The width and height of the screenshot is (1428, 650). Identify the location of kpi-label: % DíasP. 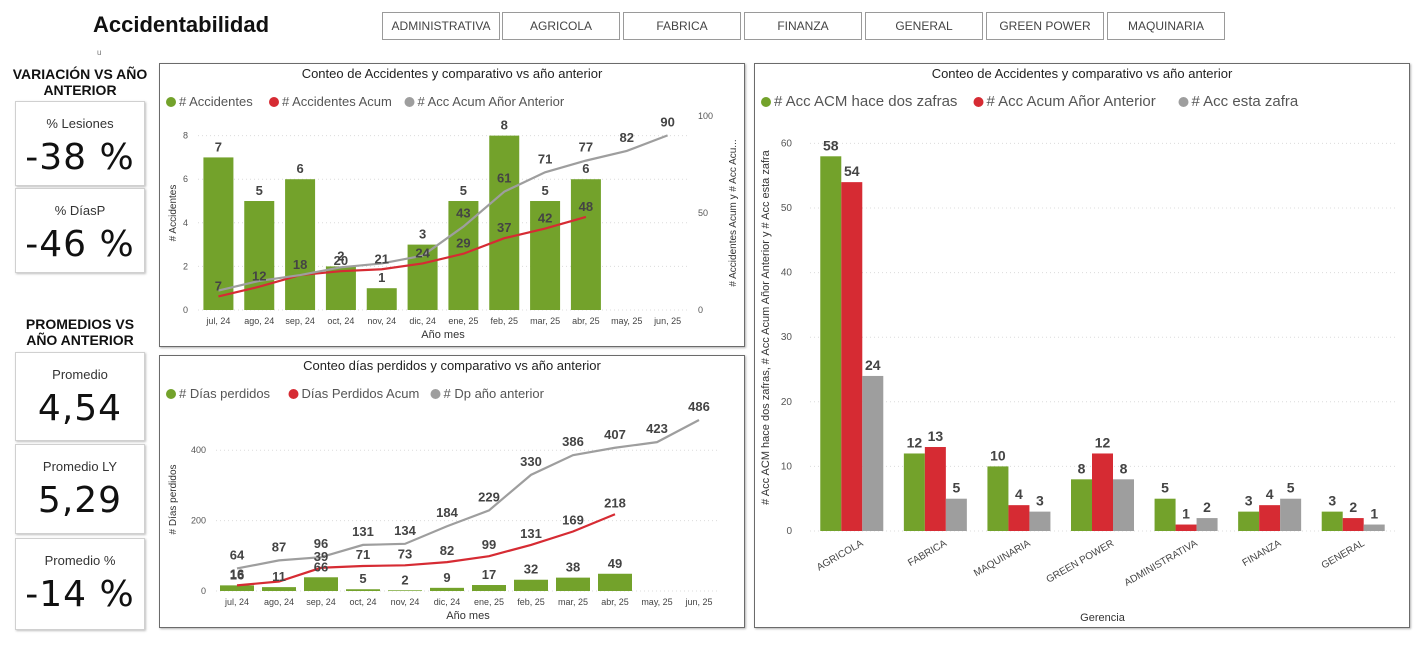
(80, 210).